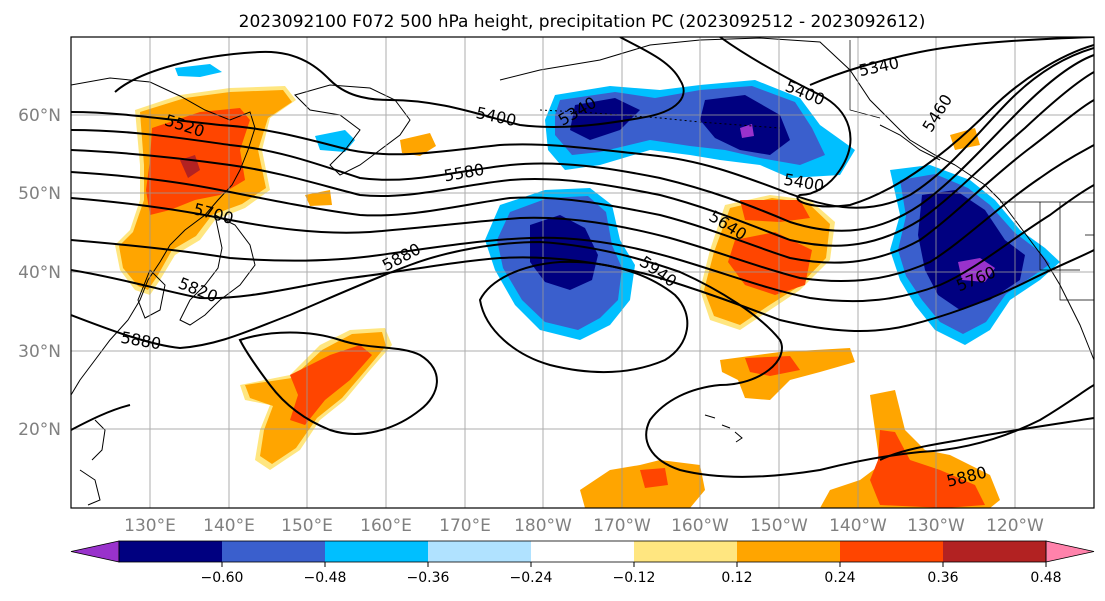  Describe the element at coordinates (936, 526) in the screenshot. I see `lon-label-130w: 130°W` at that location.